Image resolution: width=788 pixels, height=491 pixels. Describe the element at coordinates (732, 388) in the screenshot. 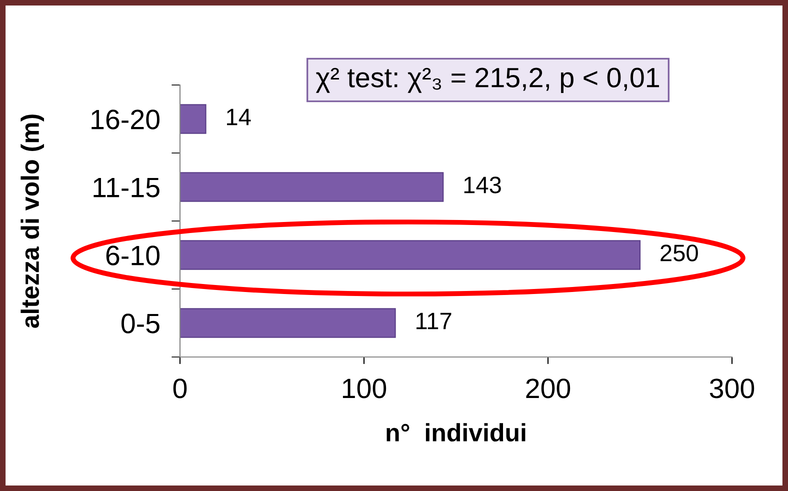

I see `x-tick-label: 300` at that location.